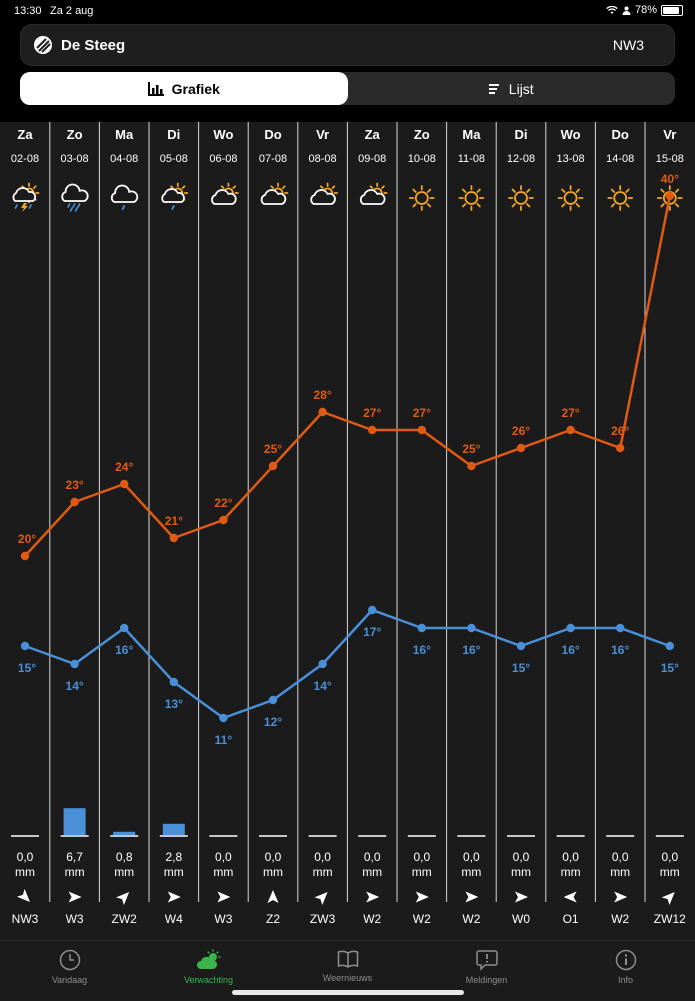 The width and height of the screenshot is (695, 1001). Describe the element at coordinates (69, 971) in the screenshot. I see `nav-vandaag: Vandaag` at that location.